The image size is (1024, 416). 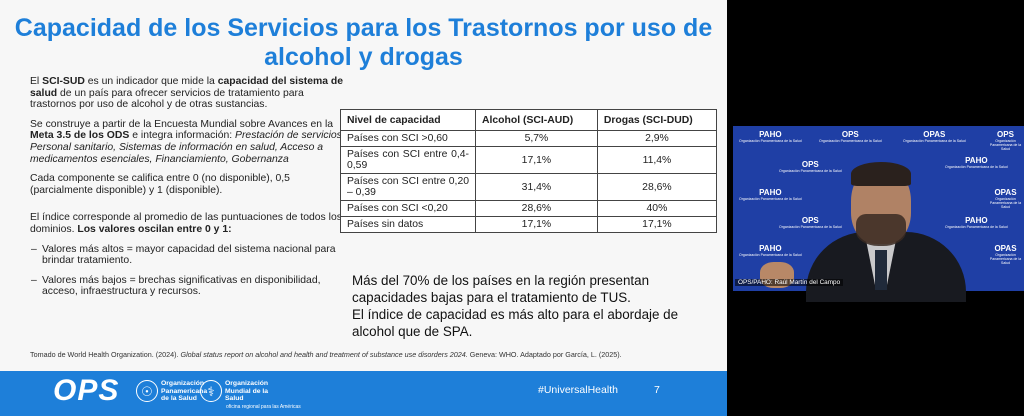 What do you see at coordinates (881, 174) in the screenshot?
I see `speaker-hair` at bounding box center [881, 174].